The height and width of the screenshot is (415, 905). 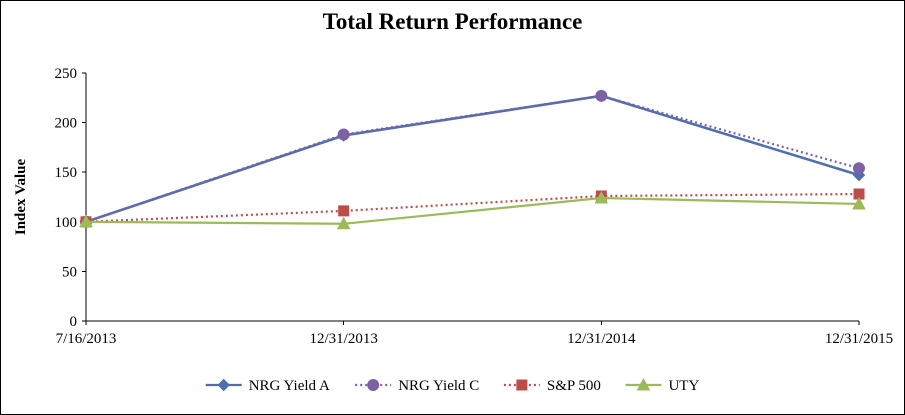 I want to click on legend-item-s-p-500: S&P 500, so click(x=552, y=386).